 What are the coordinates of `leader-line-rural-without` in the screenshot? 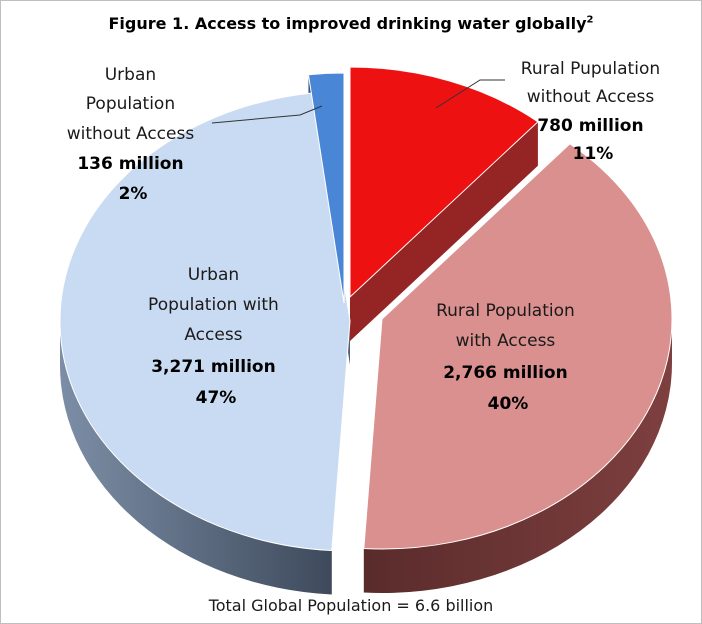 It's located at (470, 94).